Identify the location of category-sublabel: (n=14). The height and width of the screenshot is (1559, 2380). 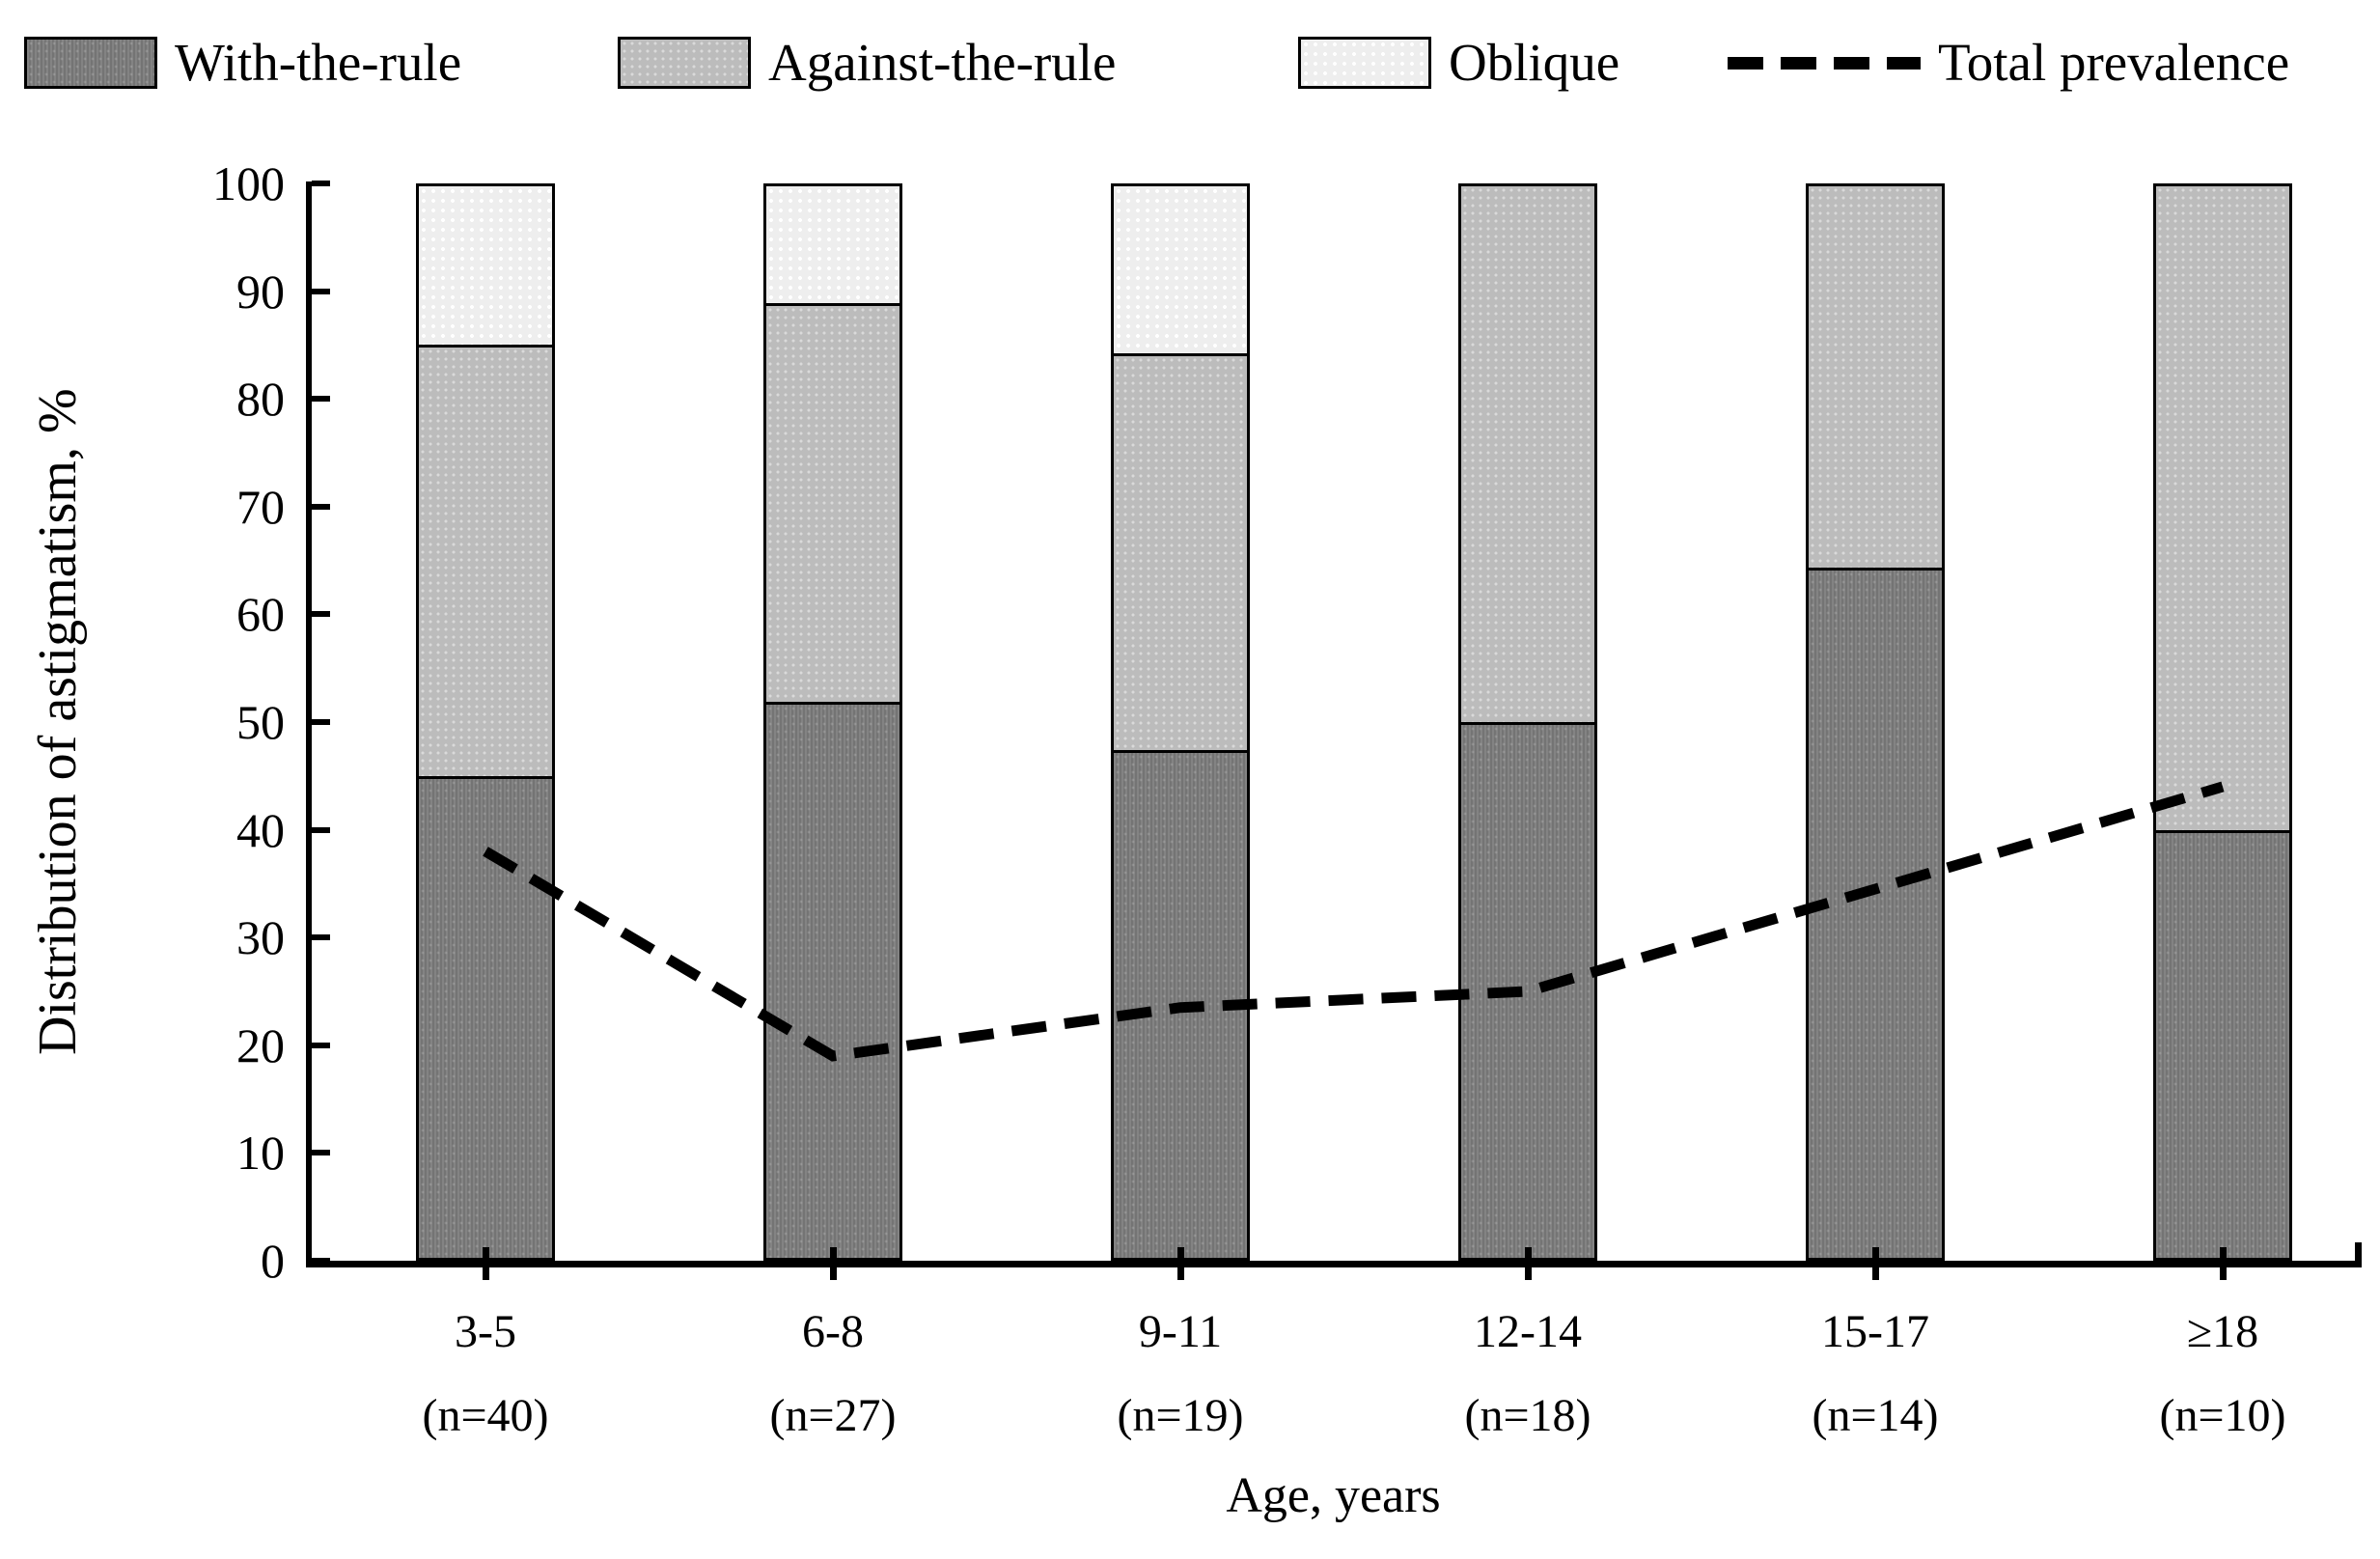
(1876, 1415).